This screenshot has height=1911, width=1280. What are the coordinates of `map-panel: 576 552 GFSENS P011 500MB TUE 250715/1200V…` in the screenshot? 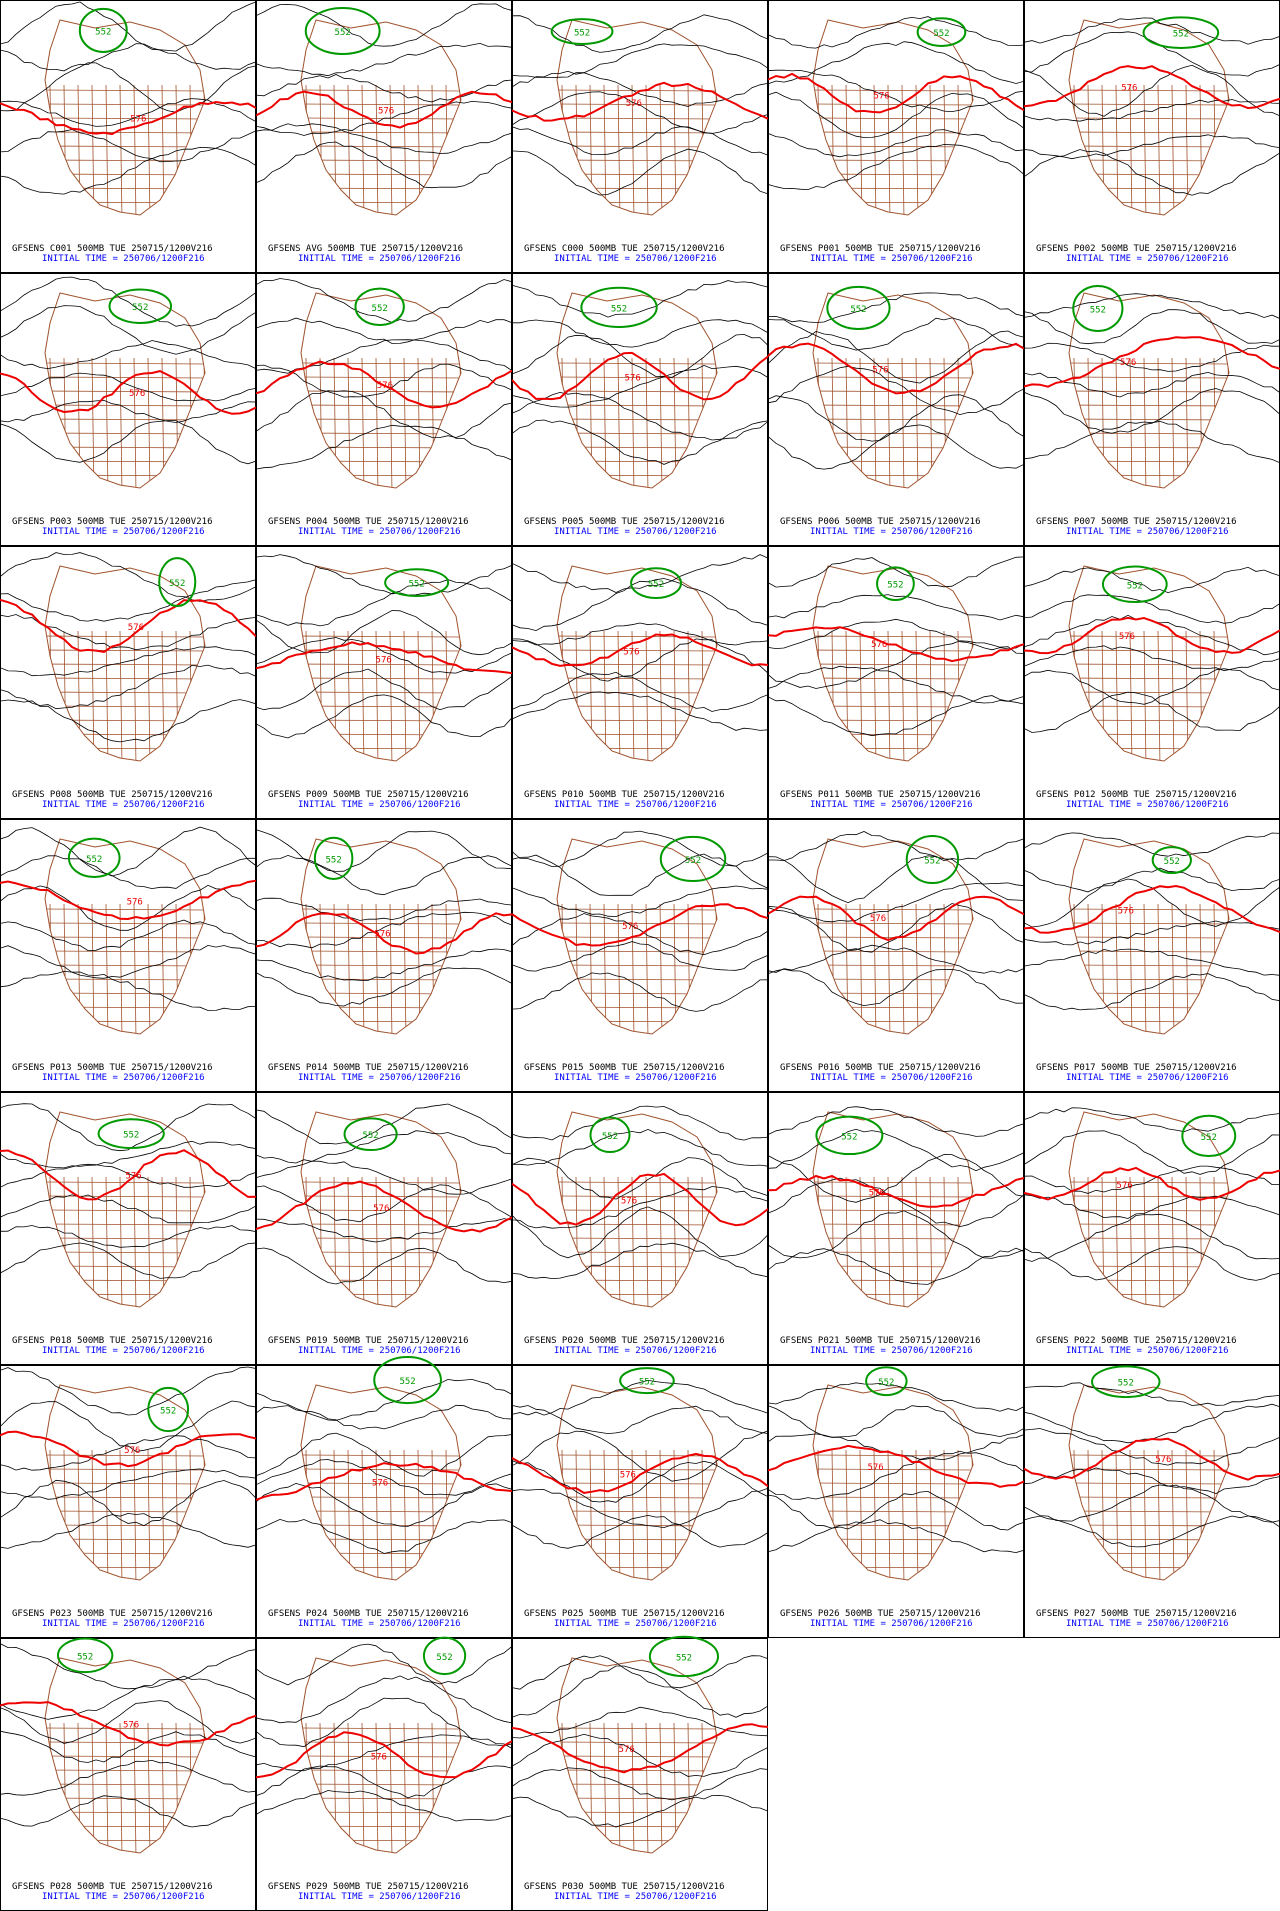 It's located at (896, 682).